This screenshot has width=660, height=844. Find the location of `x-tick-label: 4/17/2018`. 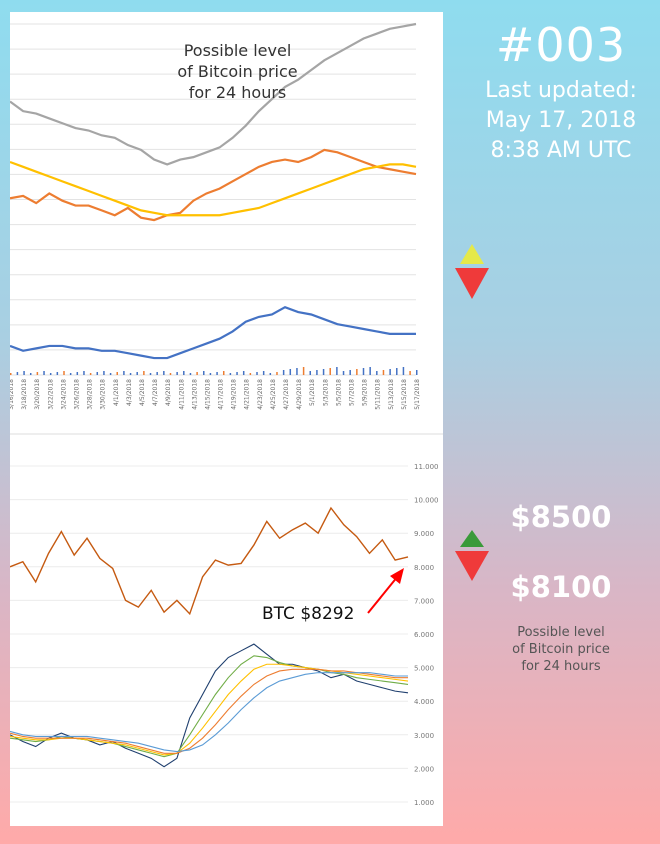

x-tick-label: 4/17/2018 is located at coordinates (221, 394).